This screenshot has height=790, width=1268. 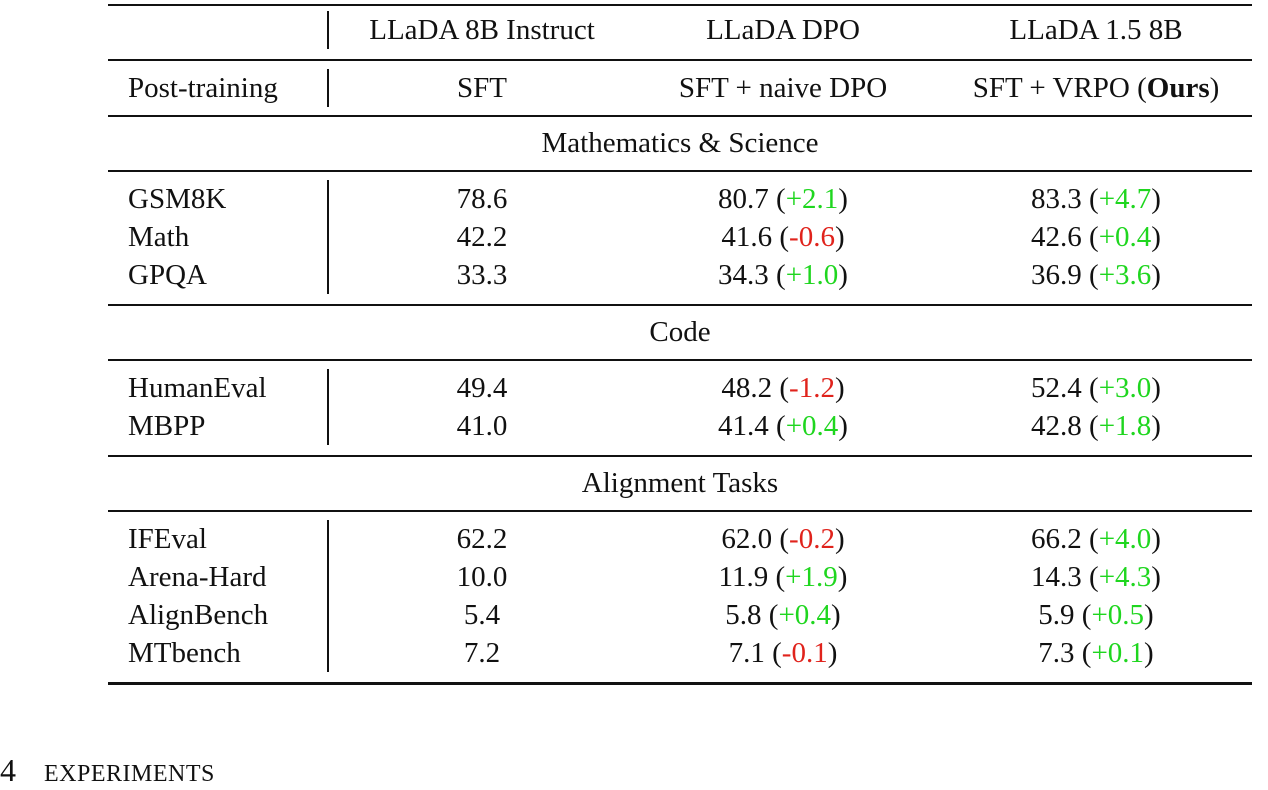 I want to click on cell-delta: -0.1, so click(x=804, y=653).